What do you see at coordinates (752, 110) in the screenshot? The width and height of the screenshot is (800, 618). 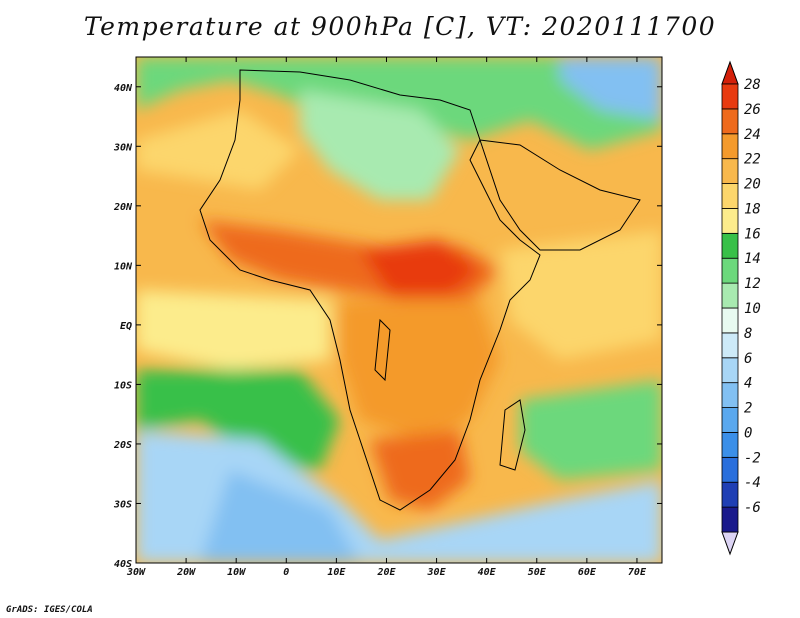 I see `colorbar-level-label: 26` at bounding box center [752, 110].